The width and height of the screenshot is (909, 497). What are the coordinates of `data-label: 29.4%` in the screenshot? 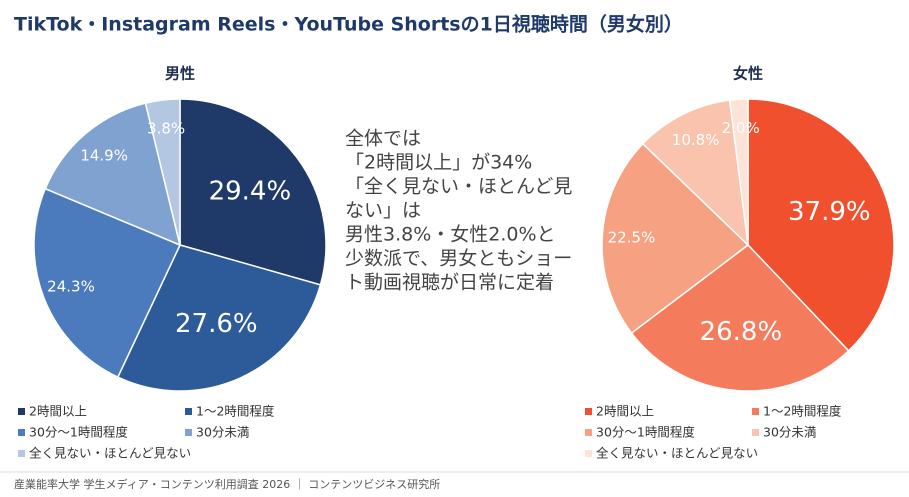 It's located at (250, 192).